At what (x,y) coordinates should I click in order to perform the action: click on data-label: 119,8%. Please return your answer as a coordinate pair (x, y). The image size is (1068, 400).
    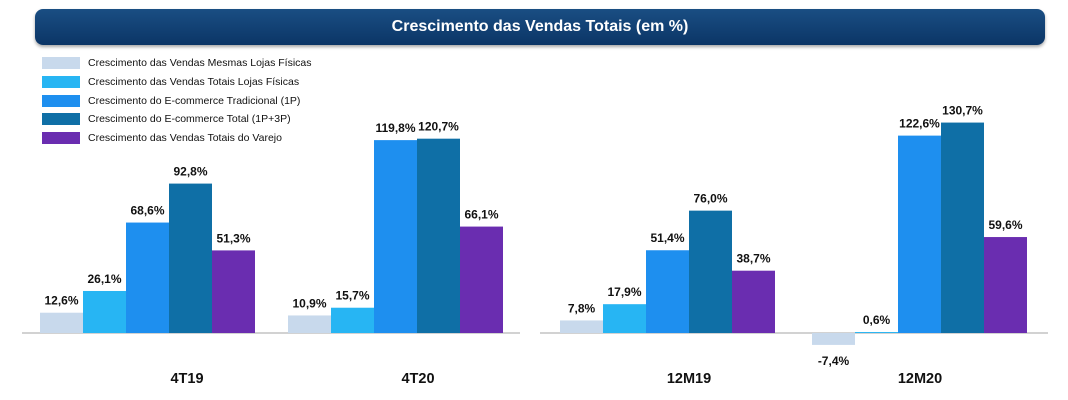
    Looking at the image, I should click on (395, 128).